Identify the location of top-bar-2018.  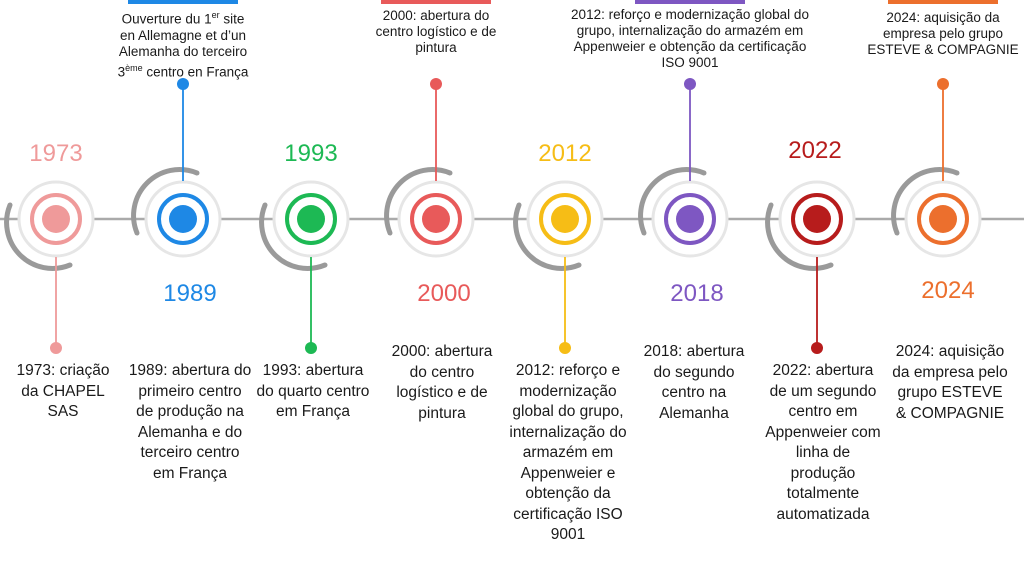
(690, 2).